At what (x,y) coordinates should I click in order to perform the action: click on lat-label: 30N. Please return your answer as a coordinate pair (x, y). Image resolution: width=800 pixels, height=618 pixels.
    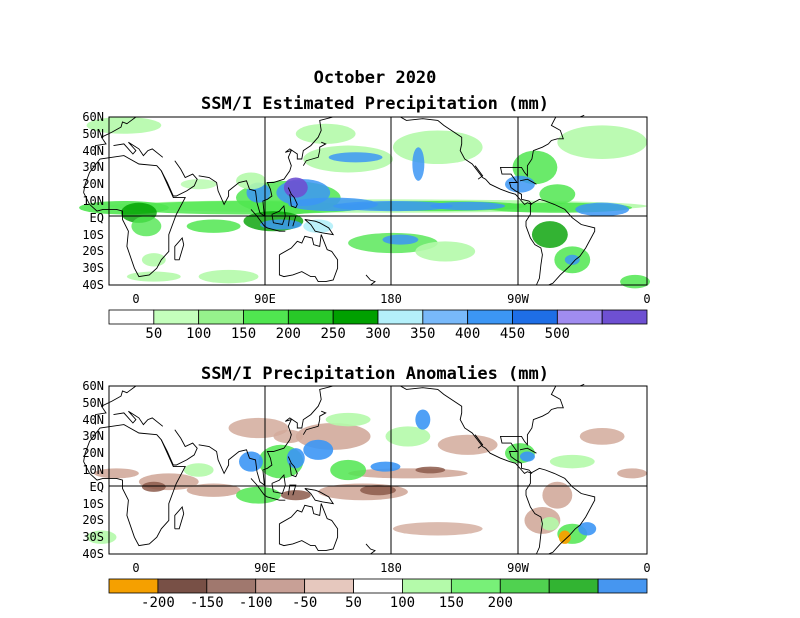
    Looking at the image, I should click on (93, 167).